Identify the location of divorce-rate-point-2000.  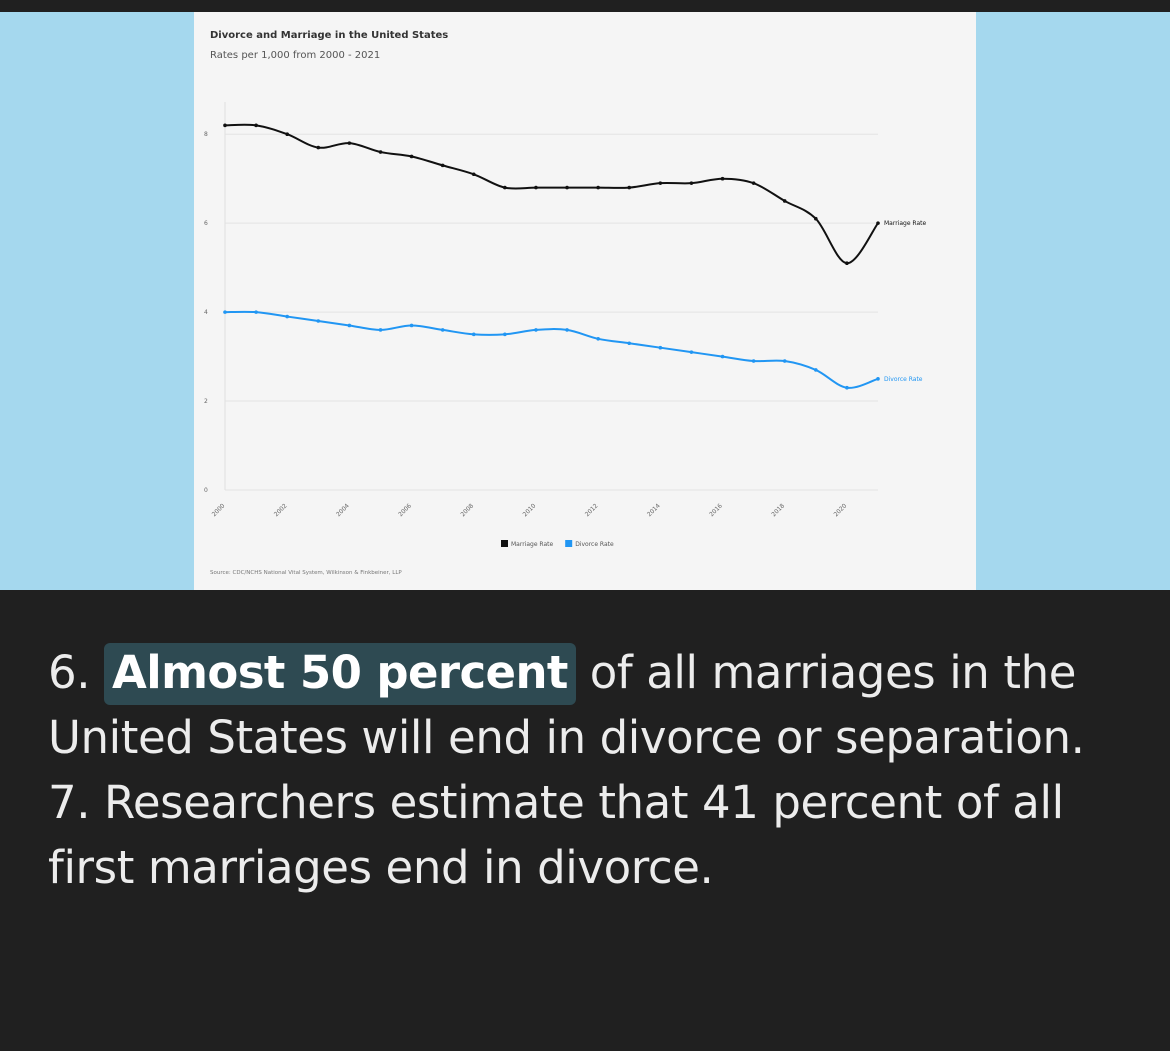
(225, 312).